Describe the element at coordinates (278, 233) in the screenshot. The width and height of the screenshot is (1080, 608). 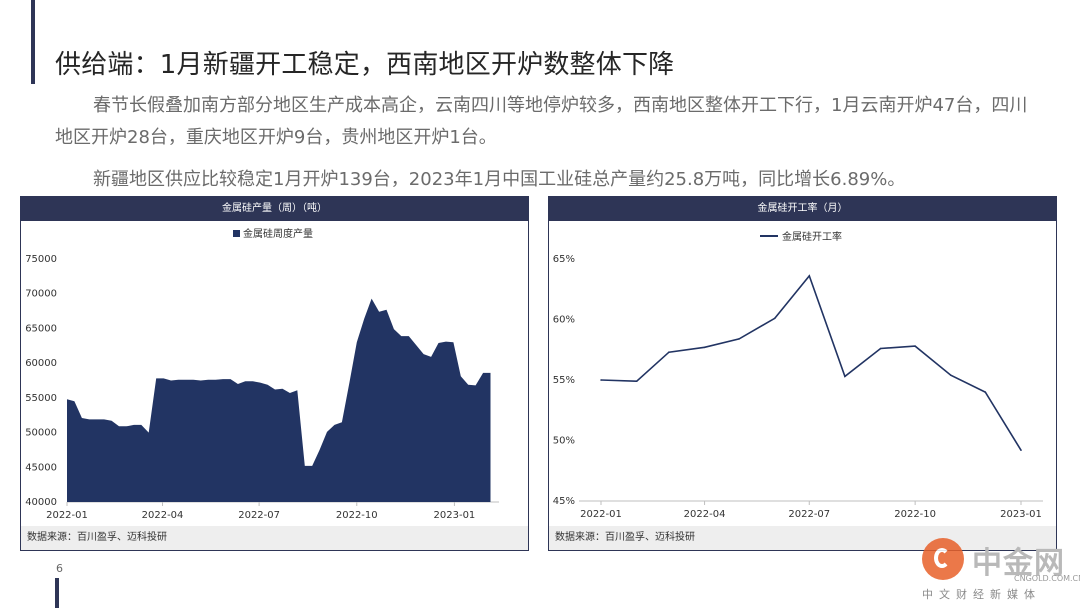
I see `legend-label: 金属硅周度产量` at that location.